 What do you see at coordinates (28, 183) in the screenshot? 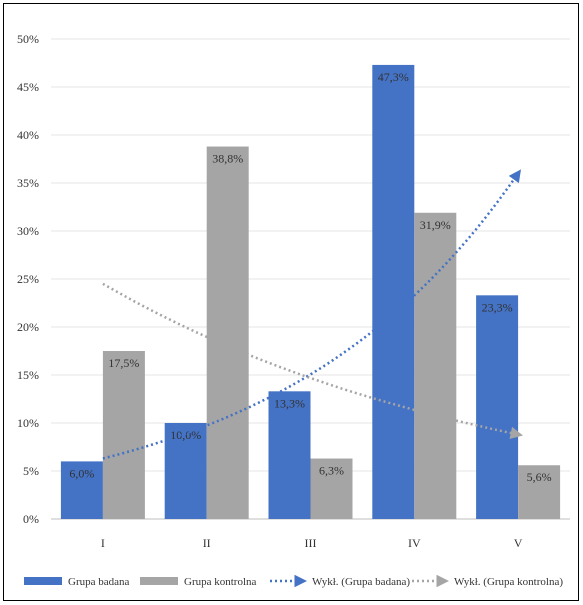
I see `y-tick-label: 35%` at bounding box center [28, 183].